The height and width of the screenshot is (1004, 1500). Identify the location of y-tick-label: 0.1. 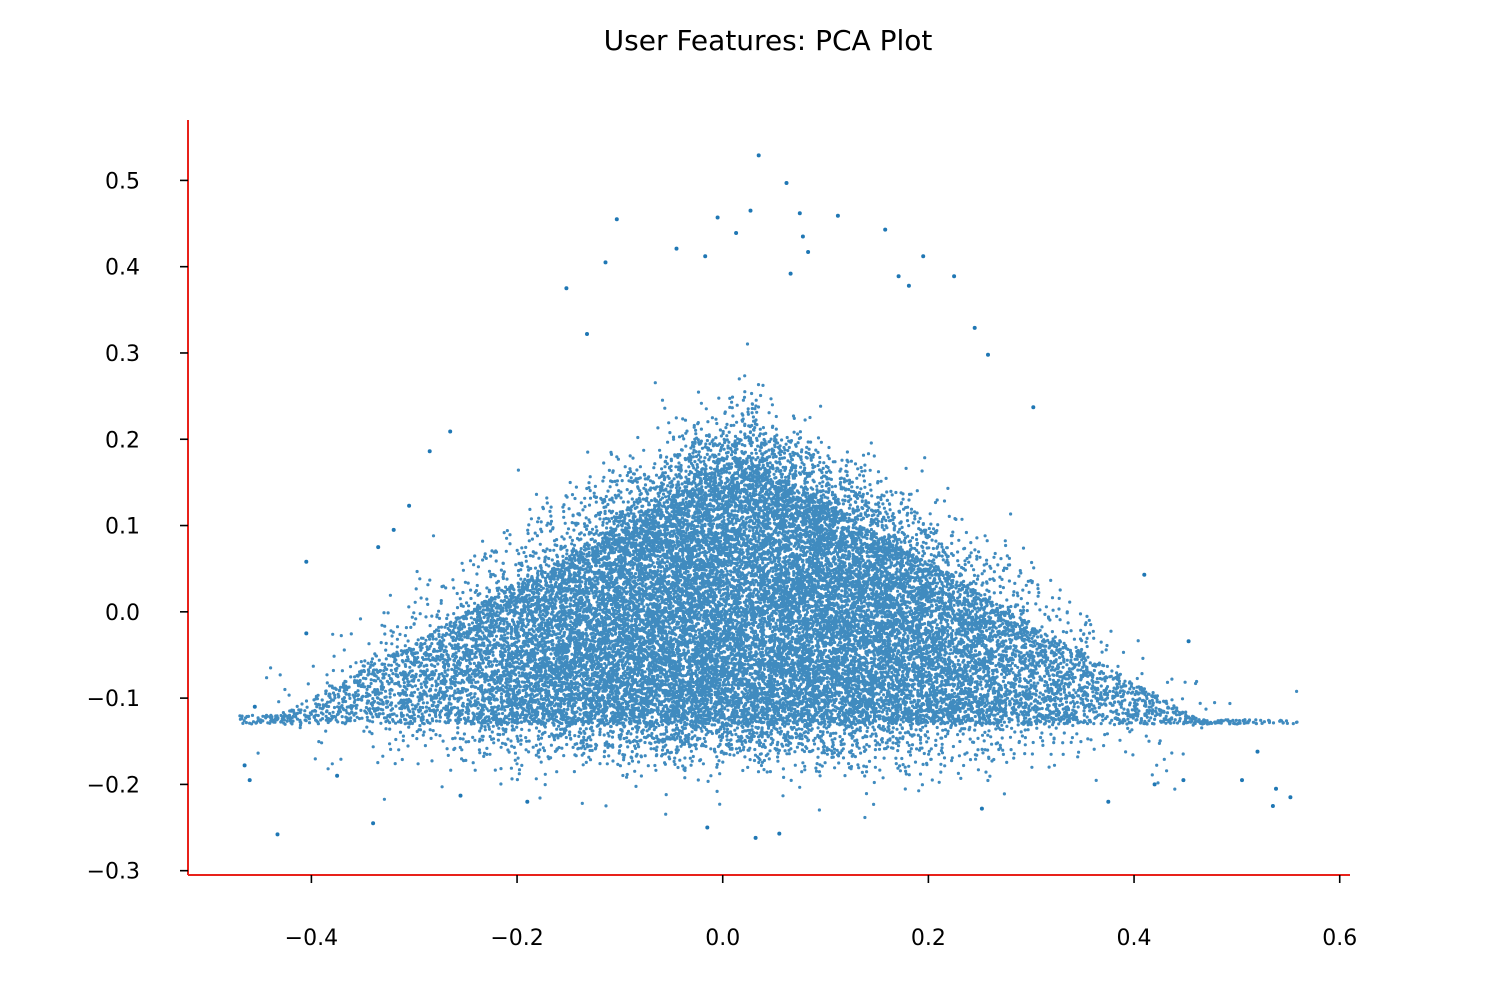
(122, 527).